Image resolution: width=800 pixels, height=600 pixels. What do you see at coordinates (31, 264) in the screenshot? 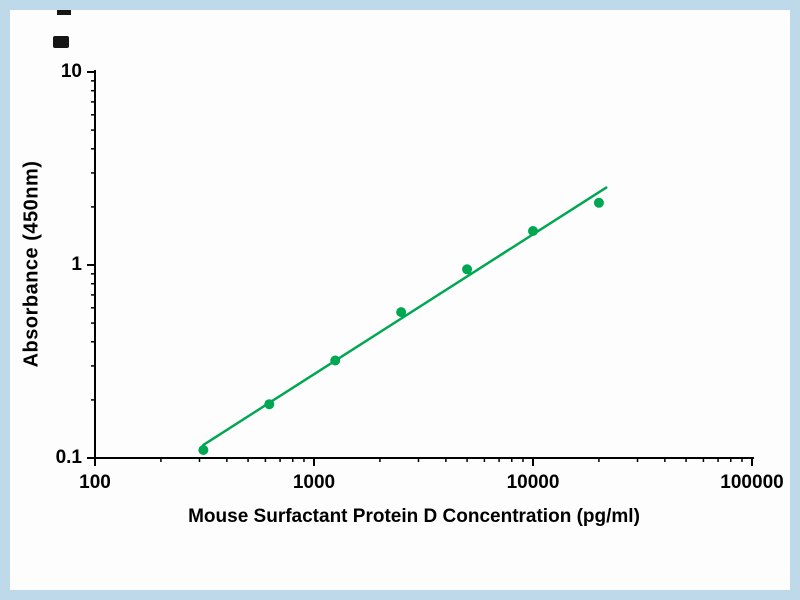
I see `y-axis-title: Absorbance (450nm)` at bounding box center [31, 264].